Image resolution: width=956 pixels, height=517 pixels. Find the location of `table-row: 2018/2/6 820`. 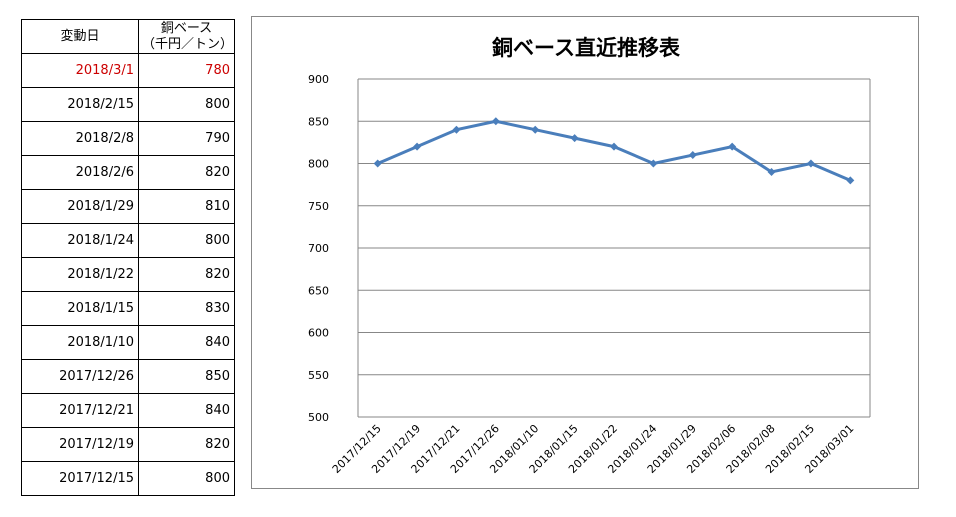

table-row: 2018/2/6 820 is located at coordinates (128, 172).